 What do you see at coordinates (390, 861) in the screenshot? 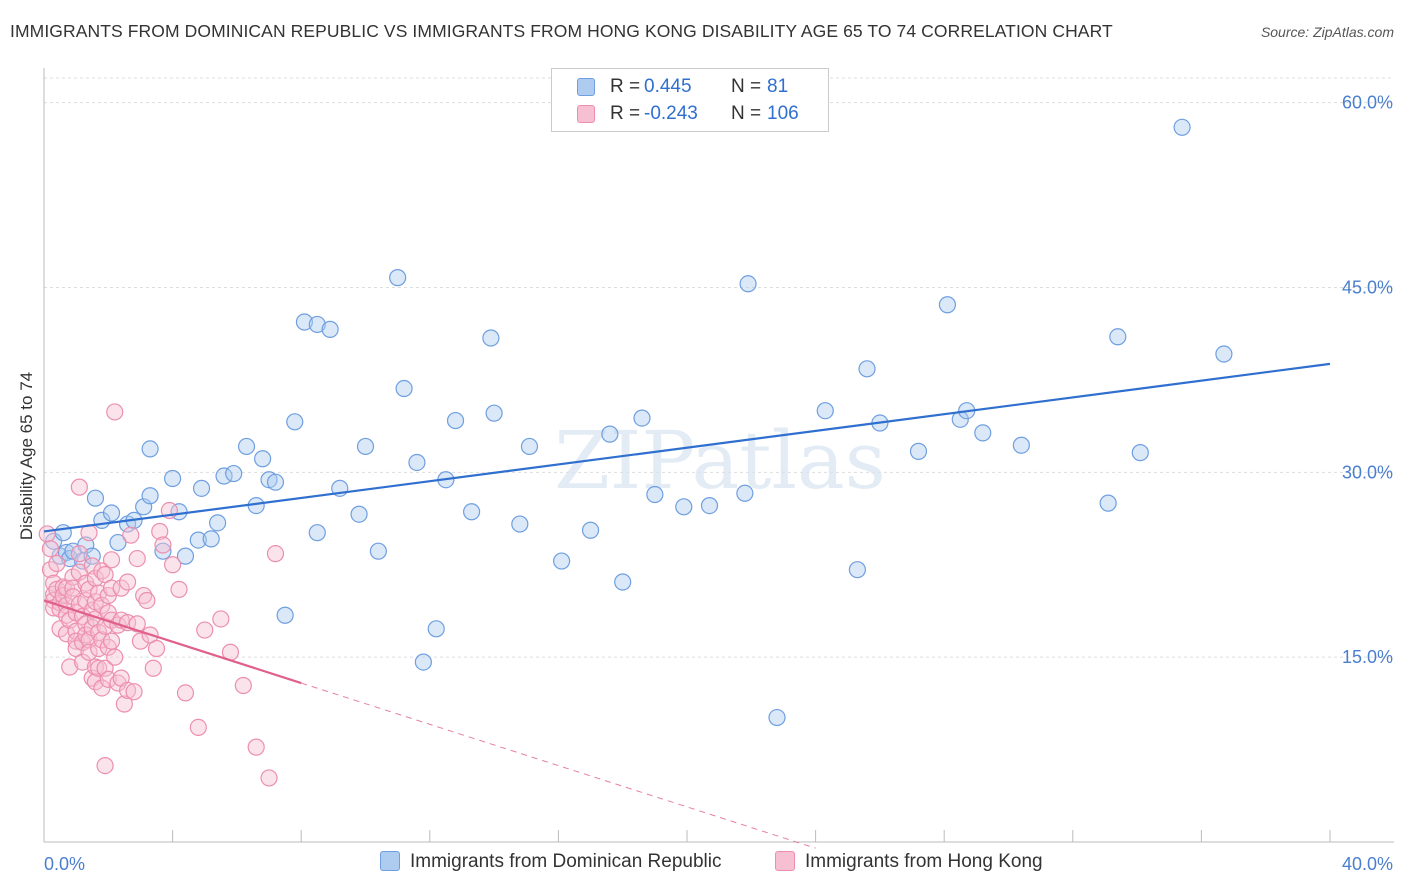
I see `bottom-legend-swatch-dominican` at bounding box center [390, 861].